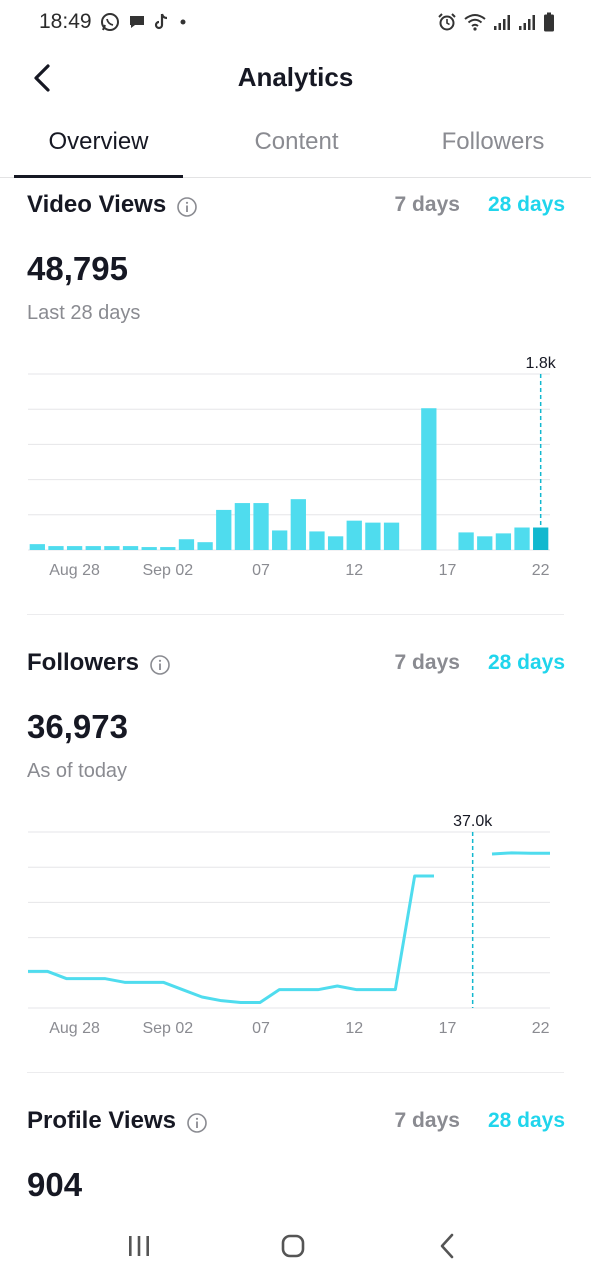  What do you see at coordinates (296, 141) in the screenshot?
I see `tab-content: Content` at bounding box center [296, 141].